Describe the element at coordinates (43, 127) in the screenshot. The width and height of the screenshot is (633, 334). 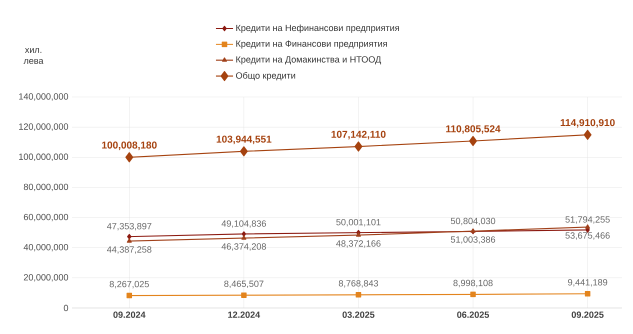
I see `y-tick-label: 120,000,000` at that location.